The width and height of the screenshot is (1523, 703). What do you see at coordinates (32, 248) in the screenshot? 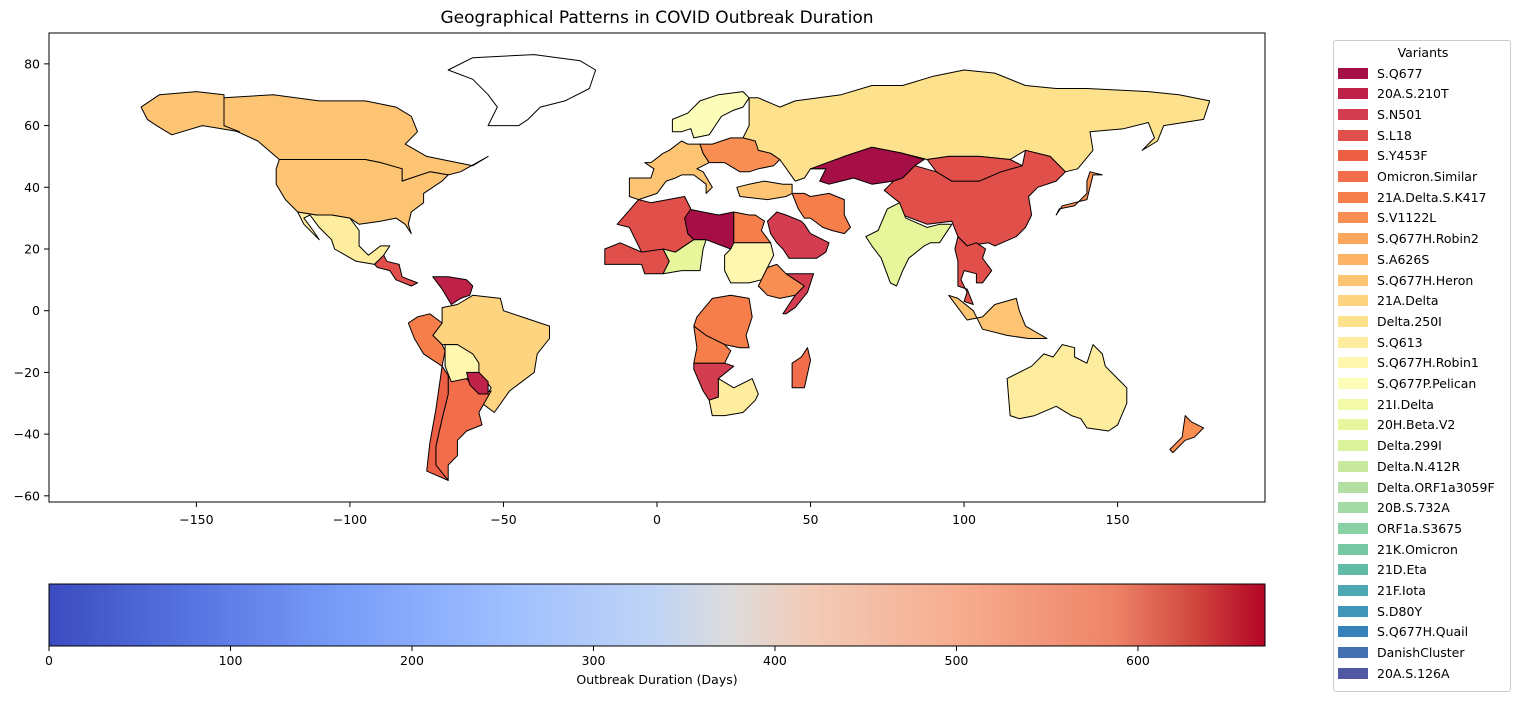
I see `y-tick-label: 20` at bounding box center [32, 248].